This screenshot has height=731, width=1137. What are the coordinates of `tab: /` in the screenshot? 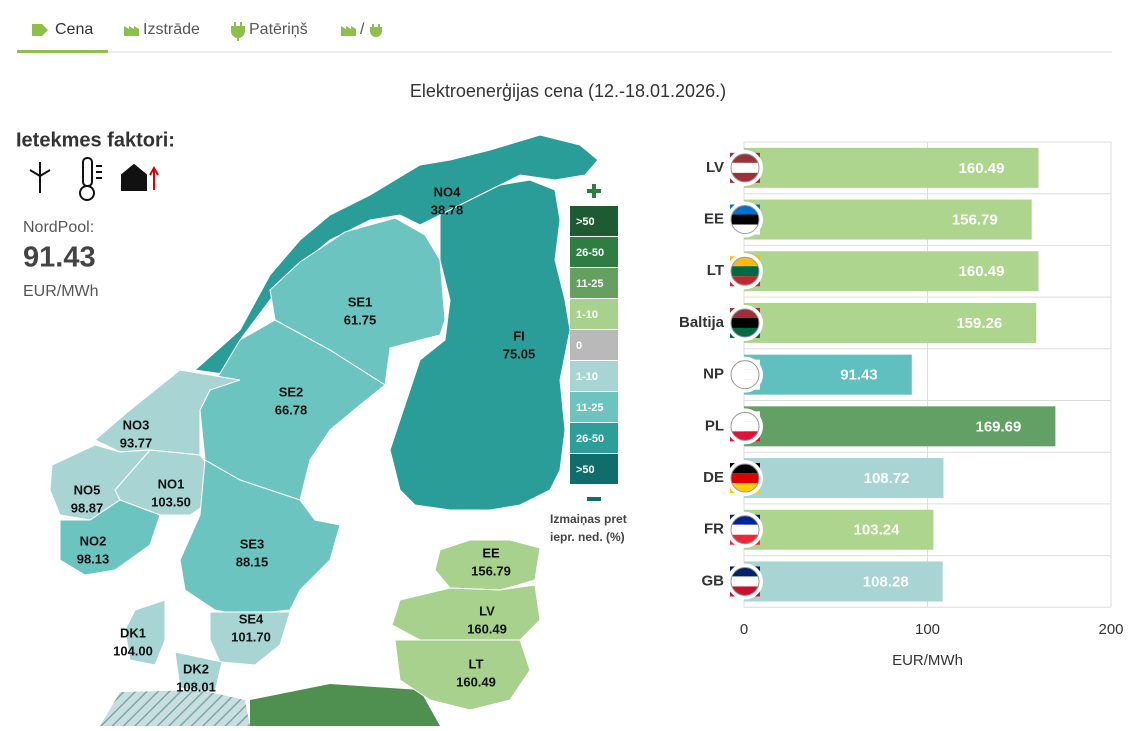 It's located at (362, 29).